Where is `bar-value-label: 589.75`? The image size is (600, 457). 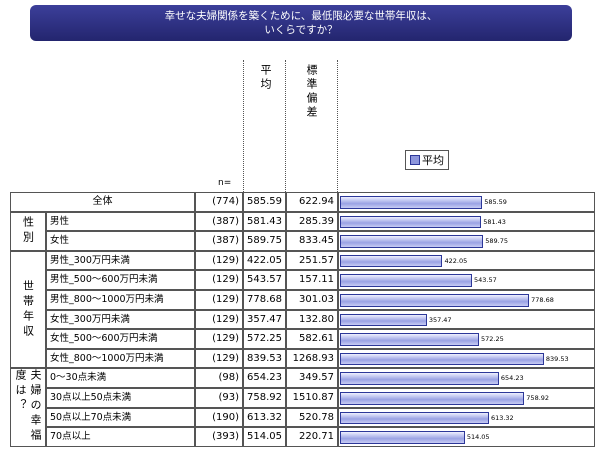 bar-value-label: 589.75 is located at coordinates (496, 241).